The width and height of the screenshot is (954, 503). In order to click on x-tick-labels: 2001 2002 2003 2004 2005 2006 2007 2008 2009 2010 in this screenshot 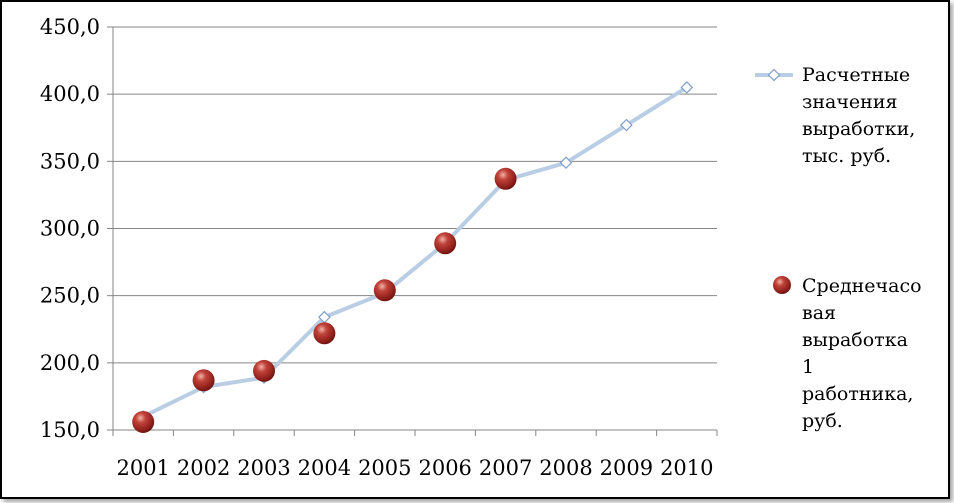, I will do `click(414, 468)`.